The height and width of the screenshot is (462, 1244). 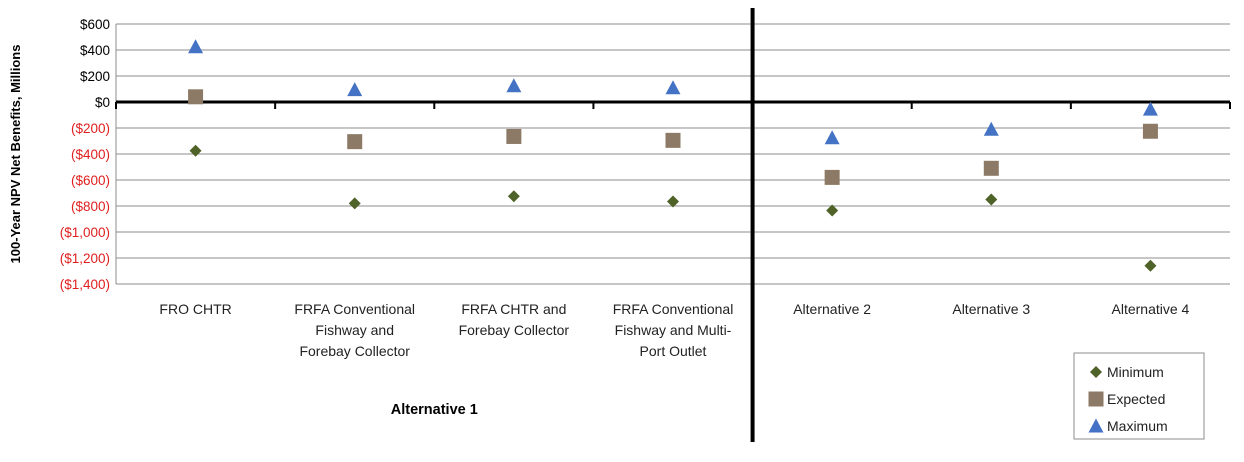 I want to click on x-tick-label: Alternative 2, so click(x=832, y=309).